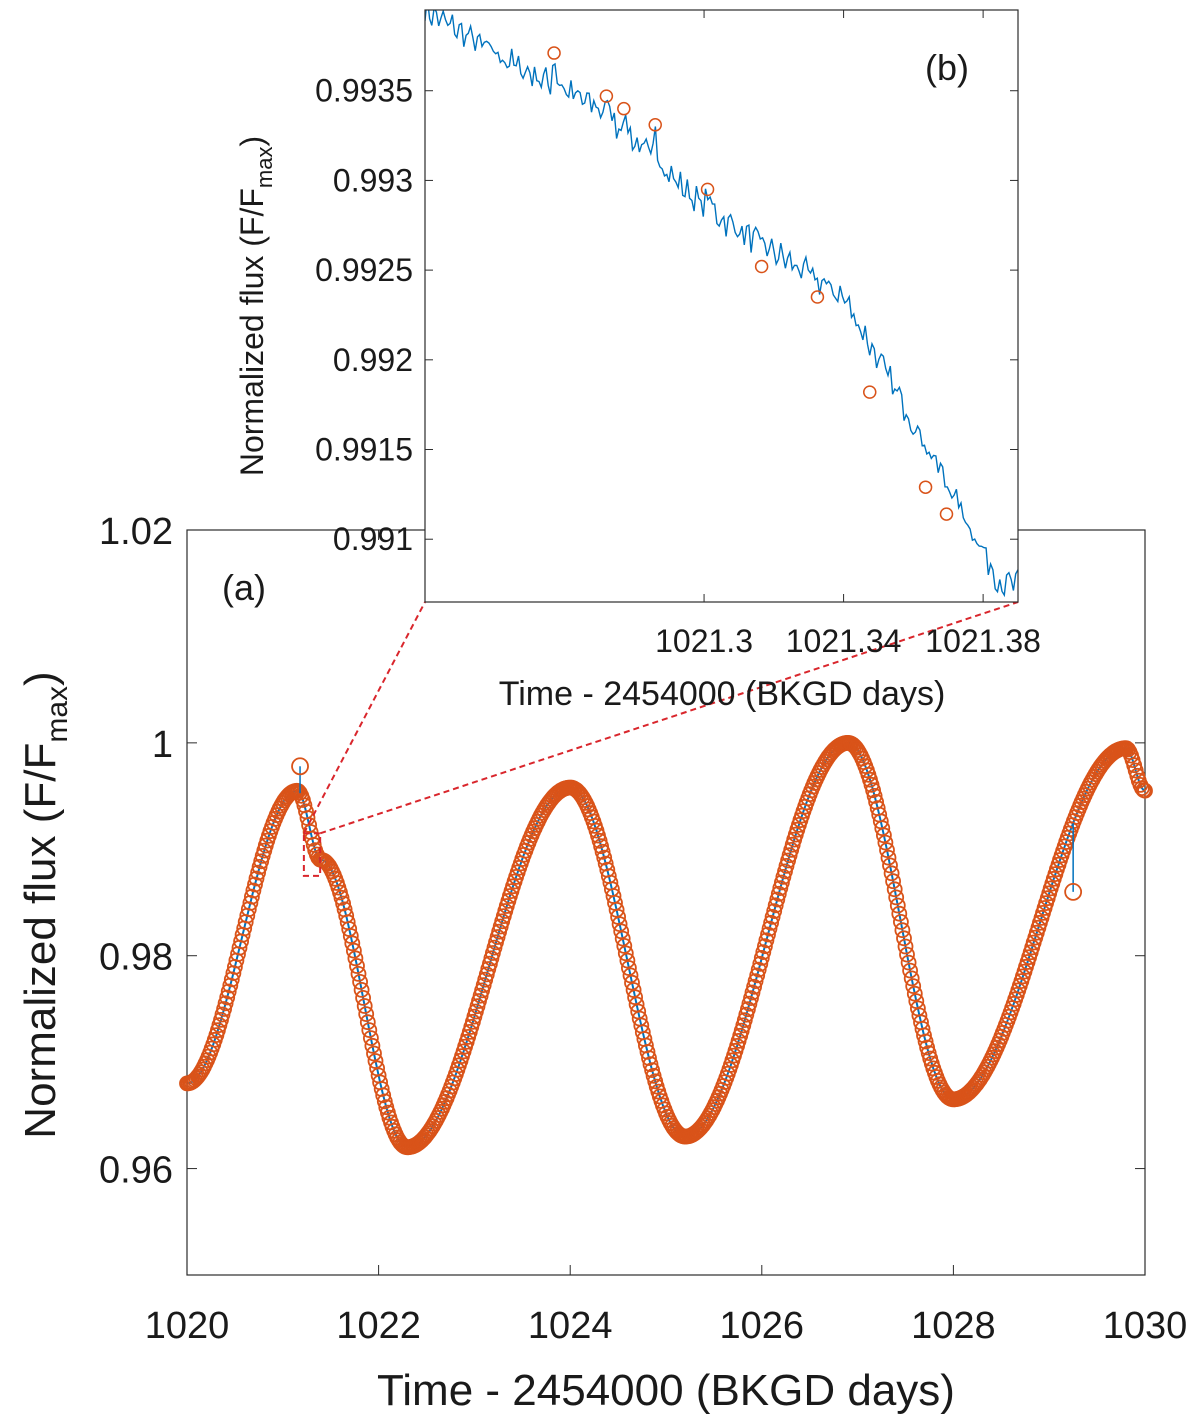  Describe the element at coordinates (844, 641) in the screenshot. I see `panel-b-xtick-label: 1021.34` at that location.